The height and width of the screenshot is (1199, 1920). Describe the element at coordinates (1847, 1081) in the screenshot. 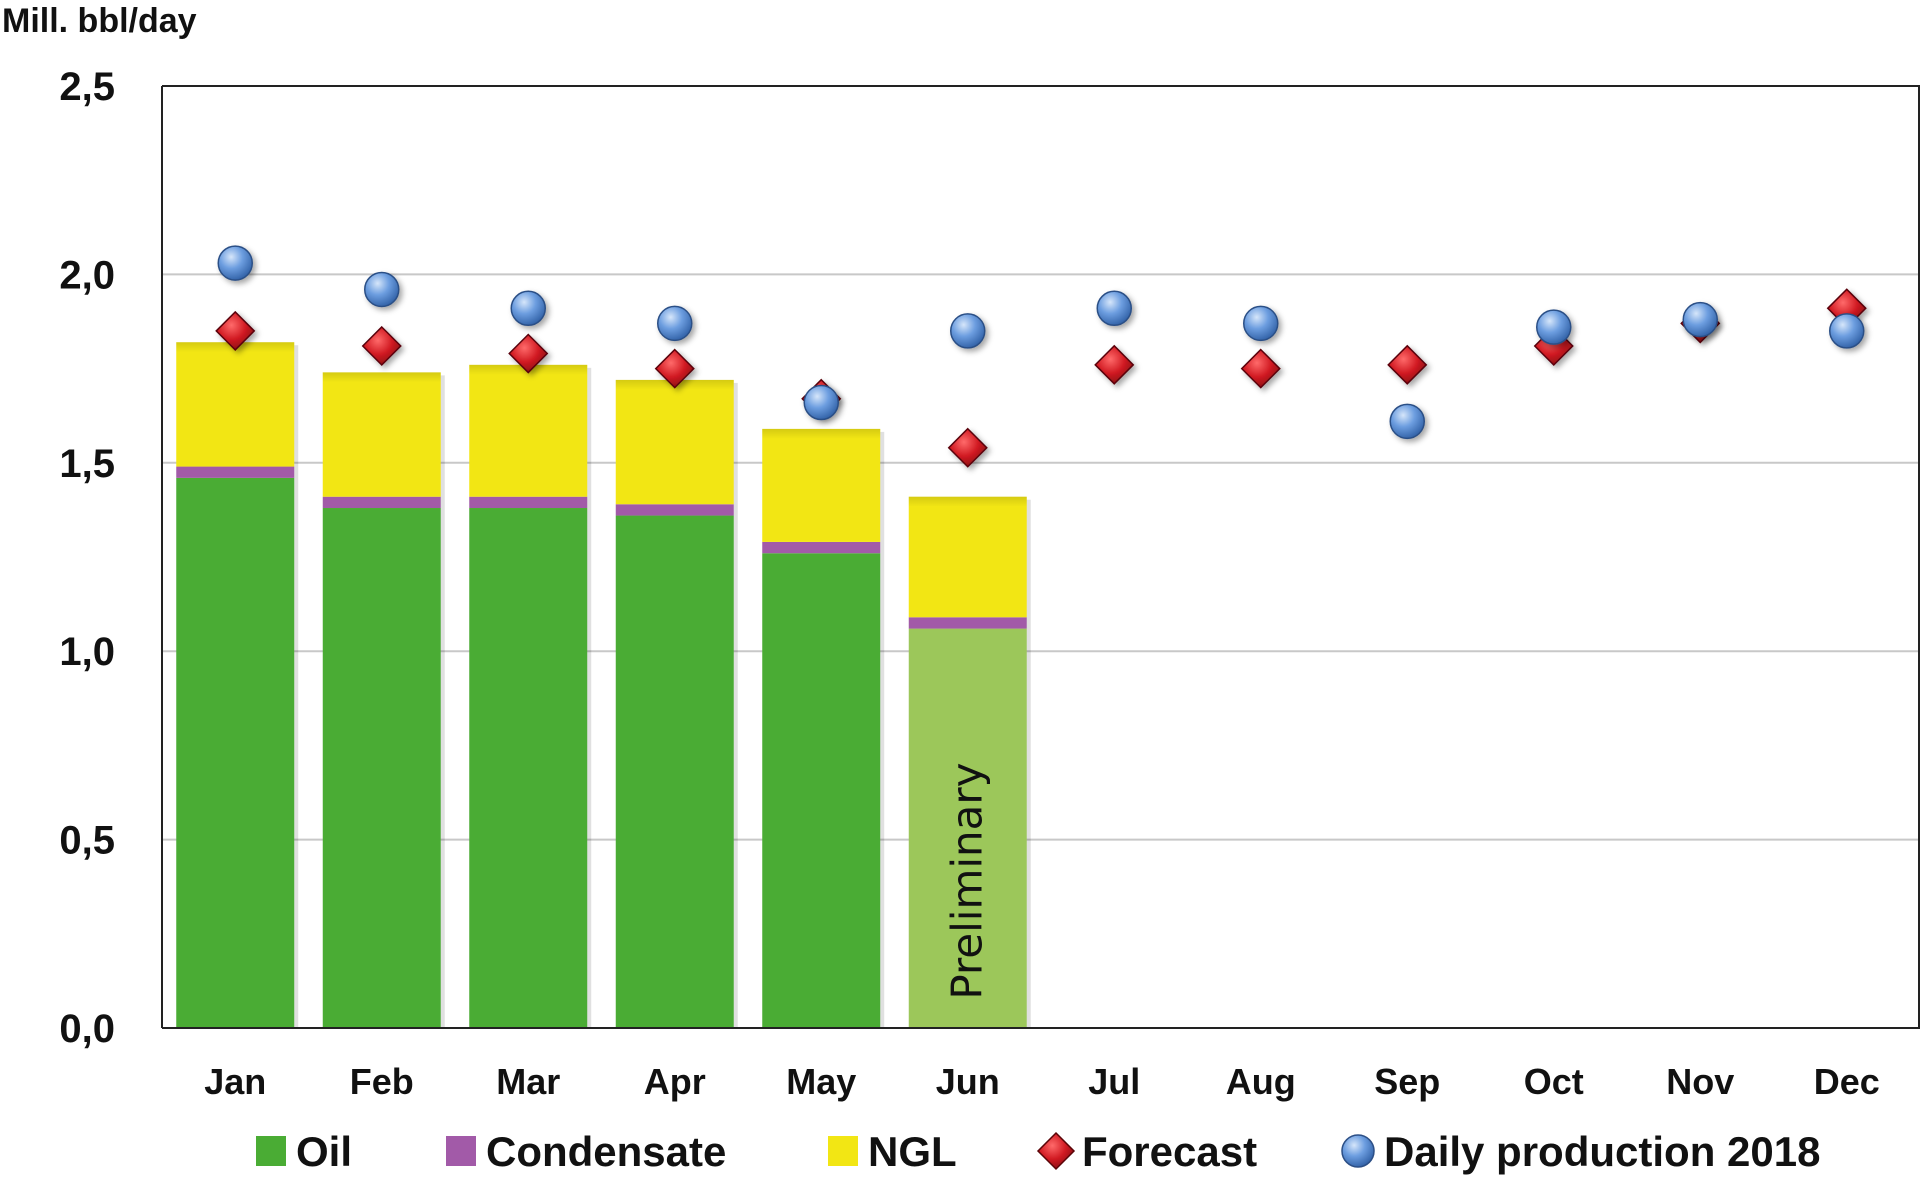

I see `x-tick-label: Dec` at that location.